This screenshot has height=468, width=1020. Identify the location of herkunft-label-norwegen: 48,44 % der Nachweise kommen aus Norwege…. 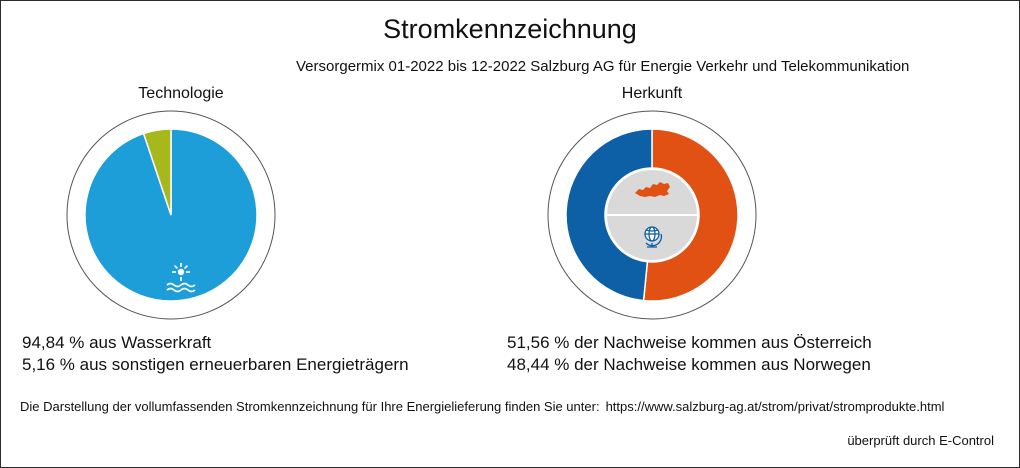
(689, 364).